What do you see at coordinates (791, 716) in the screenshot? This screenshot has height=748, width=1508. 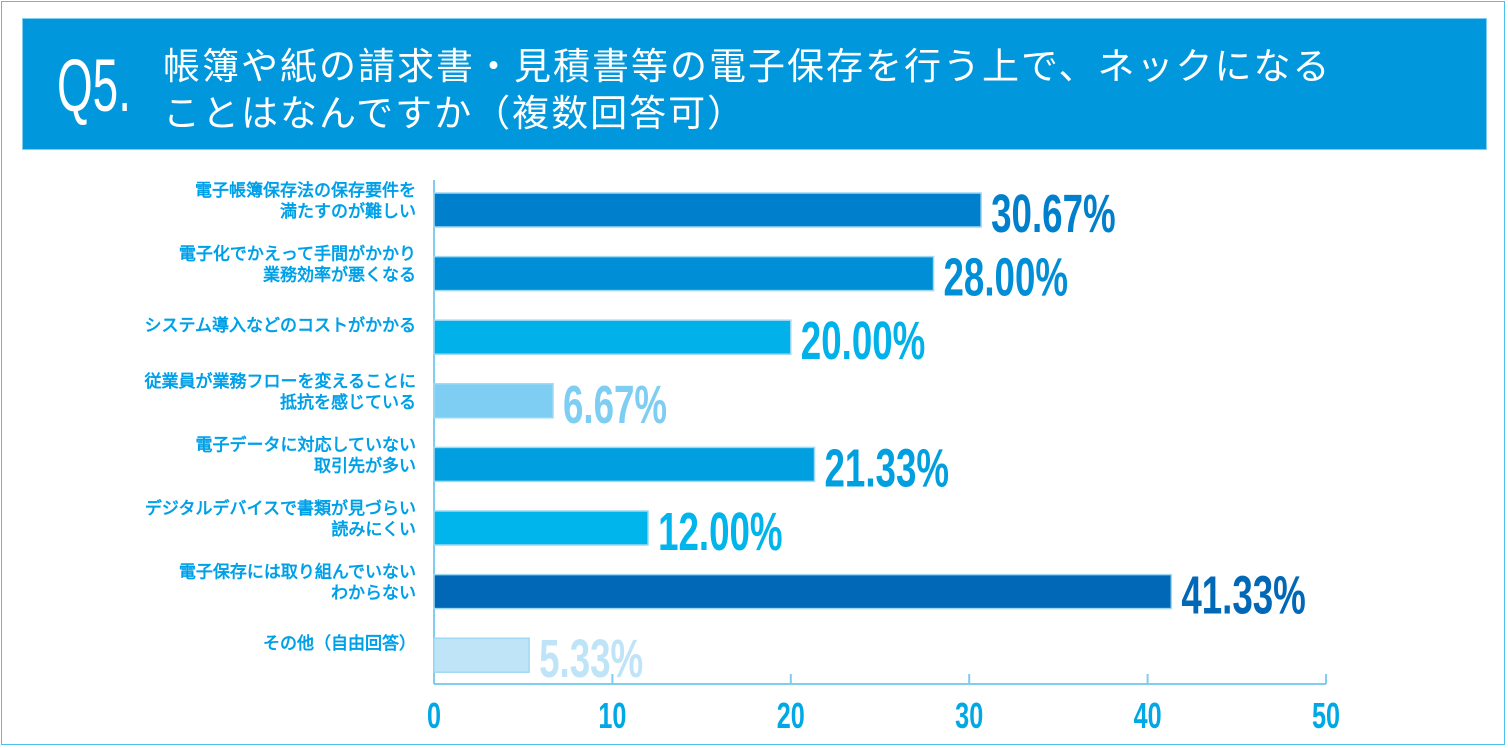 I see `x-tick-label: 20` at bounding box center [791, 716].